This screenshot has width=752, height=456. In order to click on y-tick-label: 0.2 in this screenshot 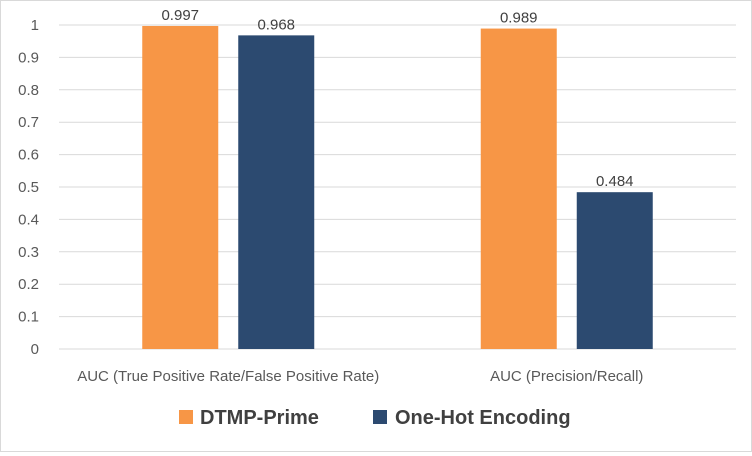, I will do `click(28, 284)`.